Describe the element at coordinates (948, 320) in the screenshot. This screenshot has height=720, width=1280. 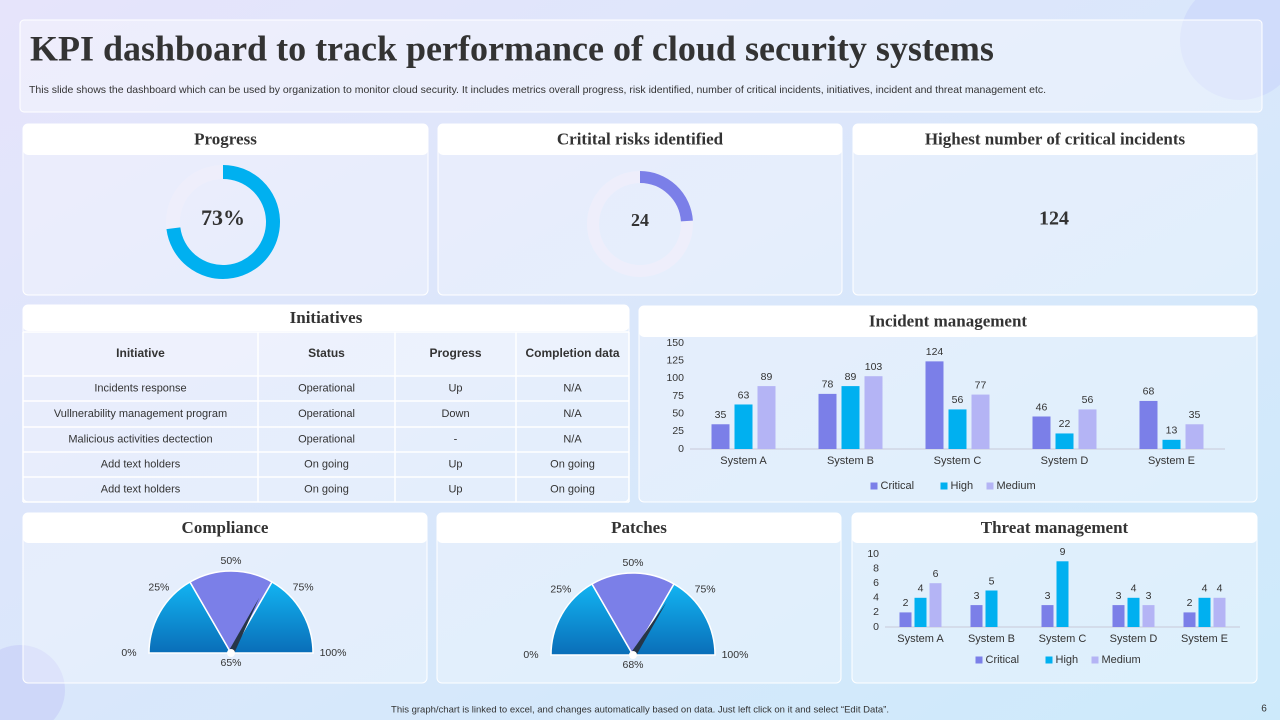
I see `panel-title: Incident management` at that location.